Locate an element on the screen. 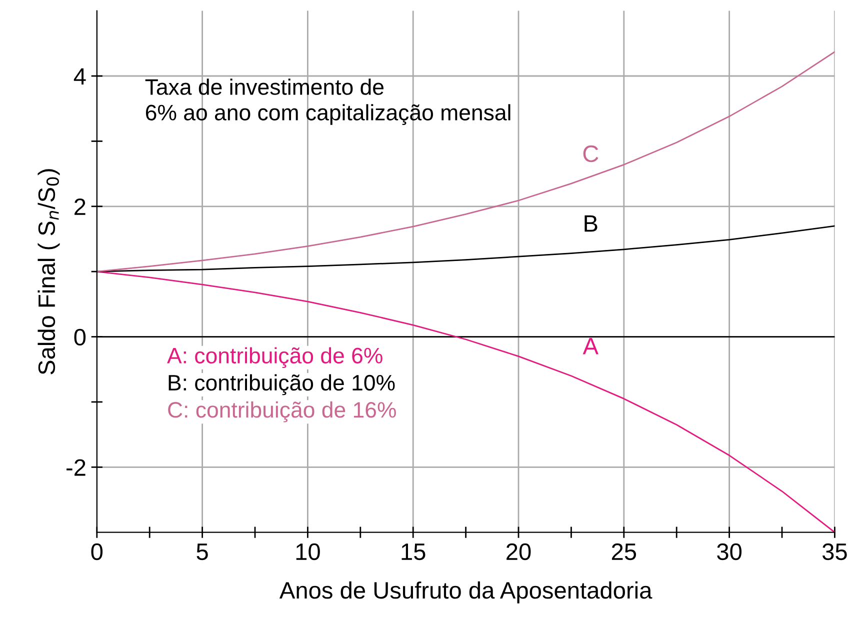 This screenshot has height=636, width=850. y-axis-title: Saldo Final ( S$_{n}$/S$_{0}$) is located at coordinates (49, 271).